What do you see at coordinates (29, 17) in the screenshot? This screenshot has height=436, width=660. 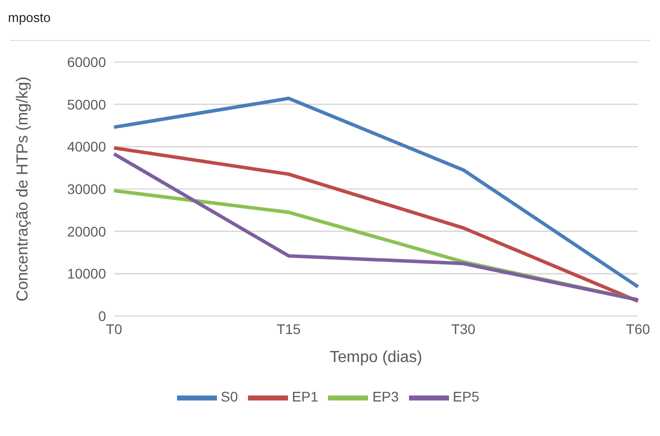 I see `chart-title: mposto` at bounding box center [29, 17].